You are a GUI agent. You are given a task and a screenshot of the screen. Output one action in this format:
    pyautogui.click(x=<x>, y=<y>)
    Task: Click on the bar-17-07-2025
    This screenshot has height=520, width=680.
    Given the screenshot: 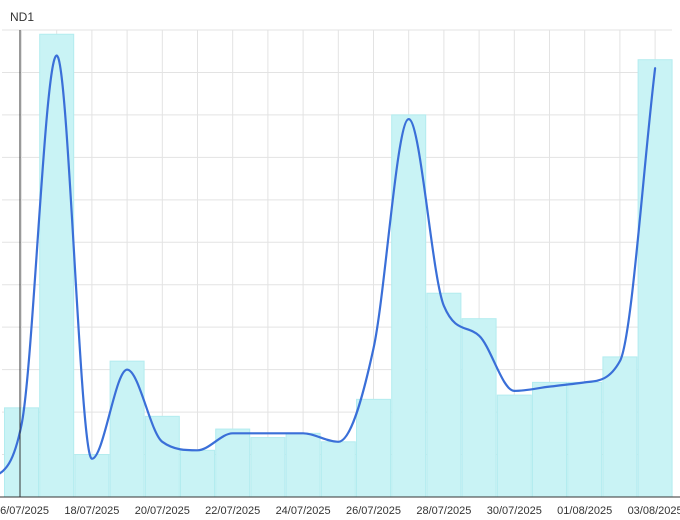 What is the action you would take?
    pyautogui.click(x=57, y=265)
    